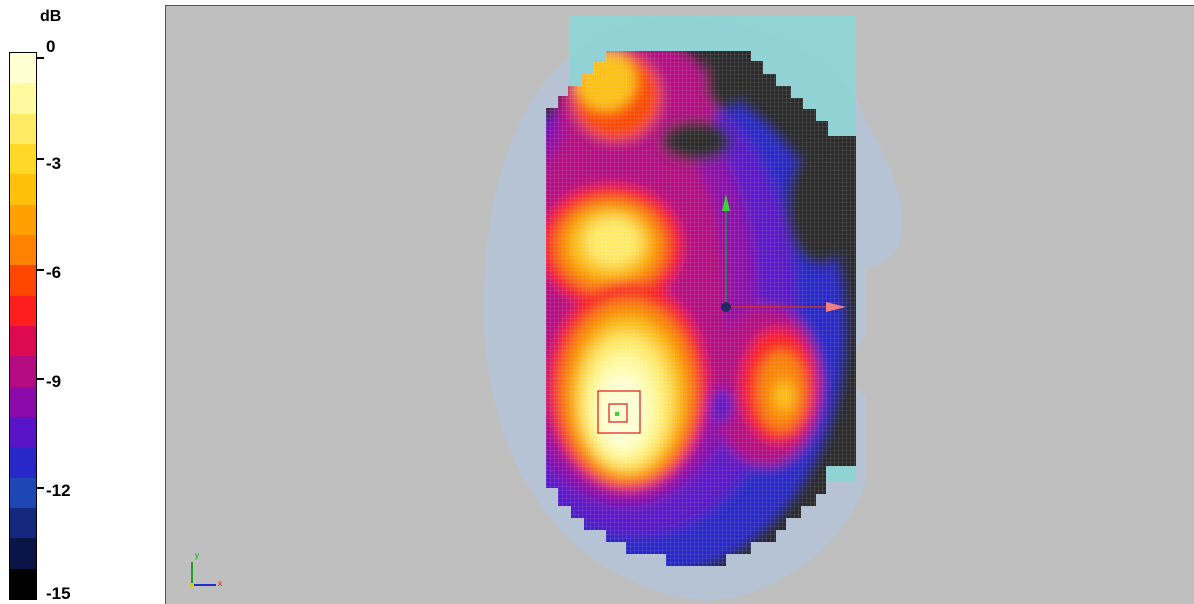  What do you see at coordinates (206, 569) in the screenshot?
I see `axis-triad: x y` at bounding box center [206, 569].